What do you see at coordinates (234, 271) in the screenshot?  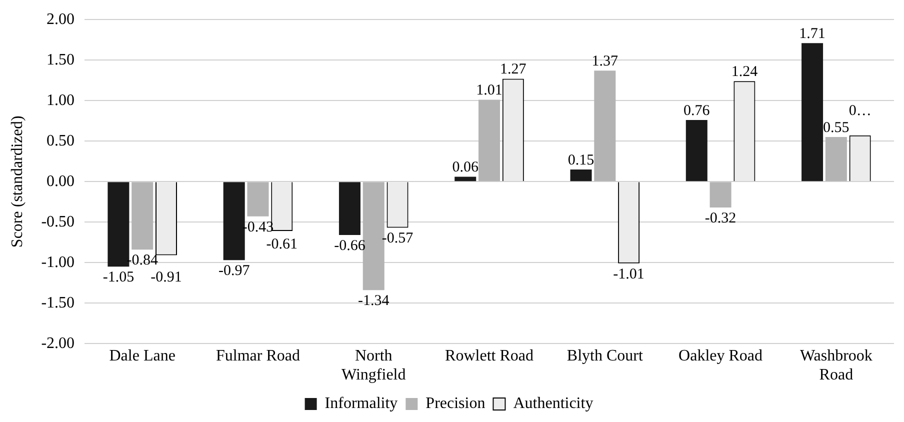 I see `data-label: -0.97` at bounding box center [234, 271].